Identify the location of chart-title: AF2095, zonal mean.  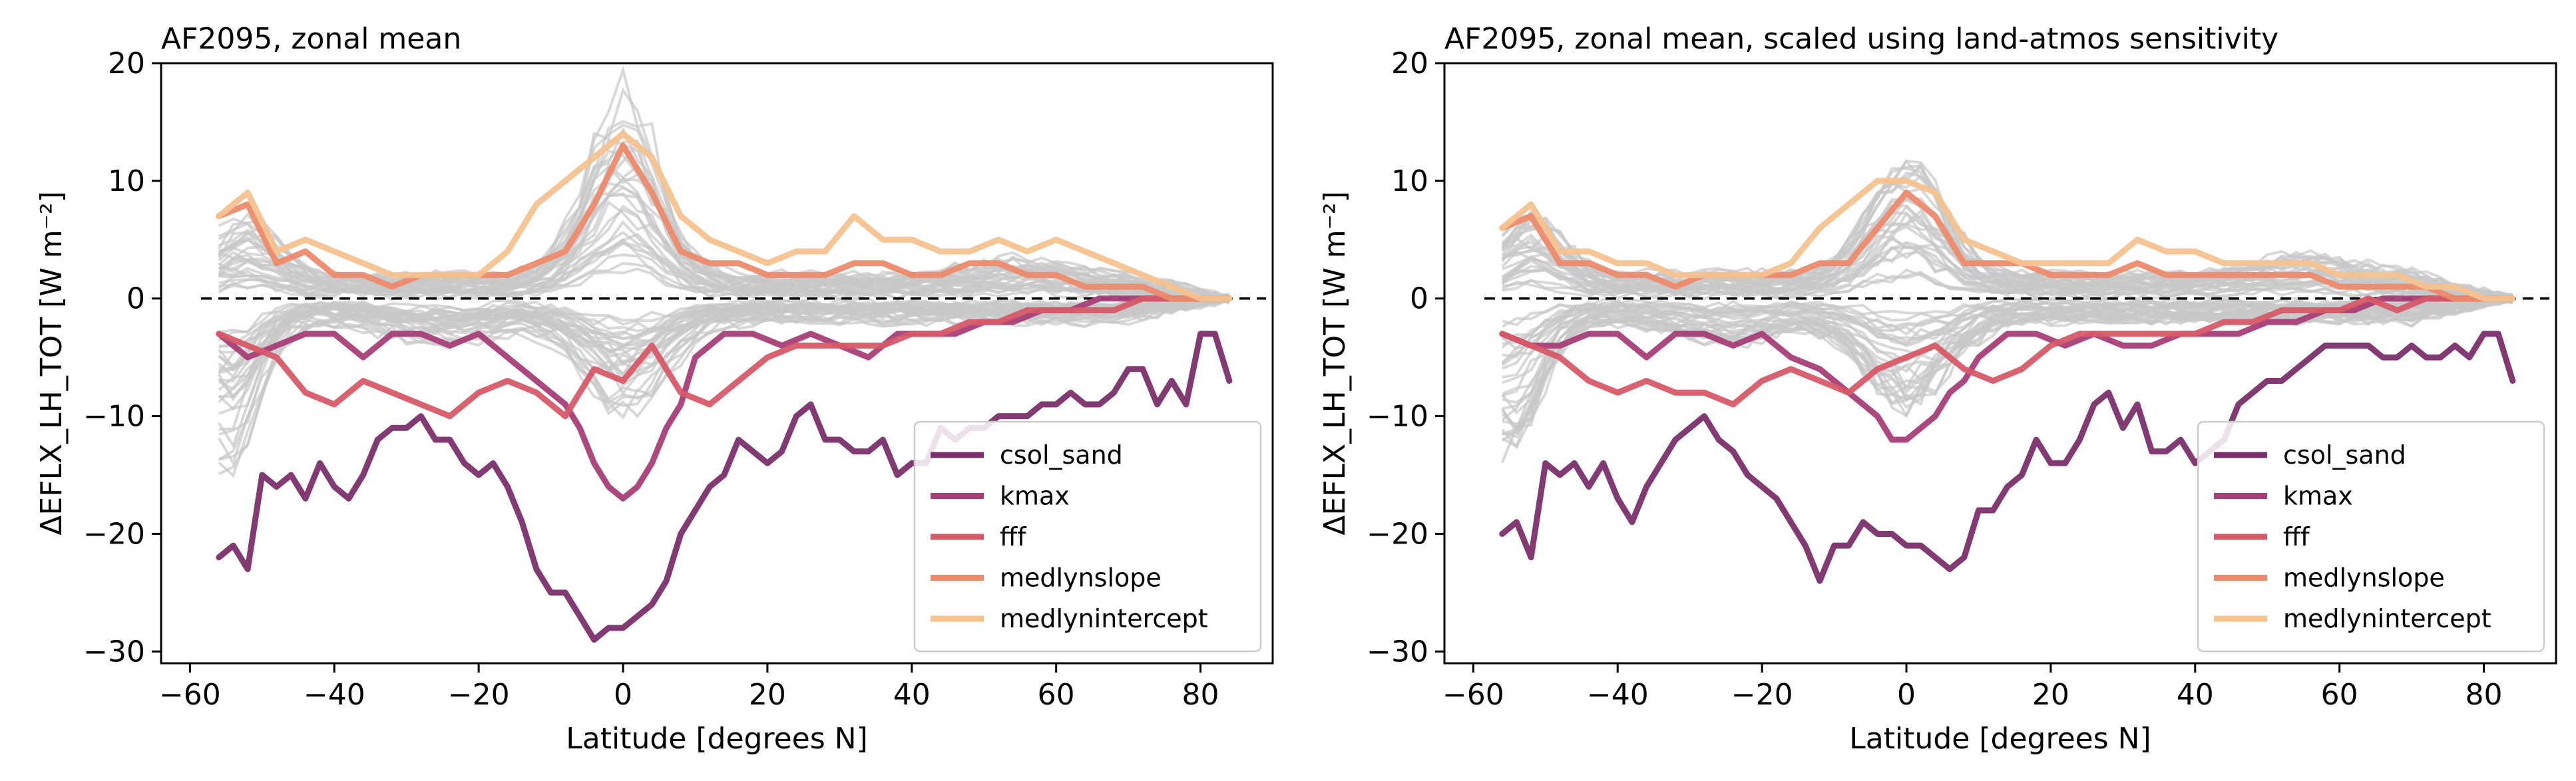
(311, 39).